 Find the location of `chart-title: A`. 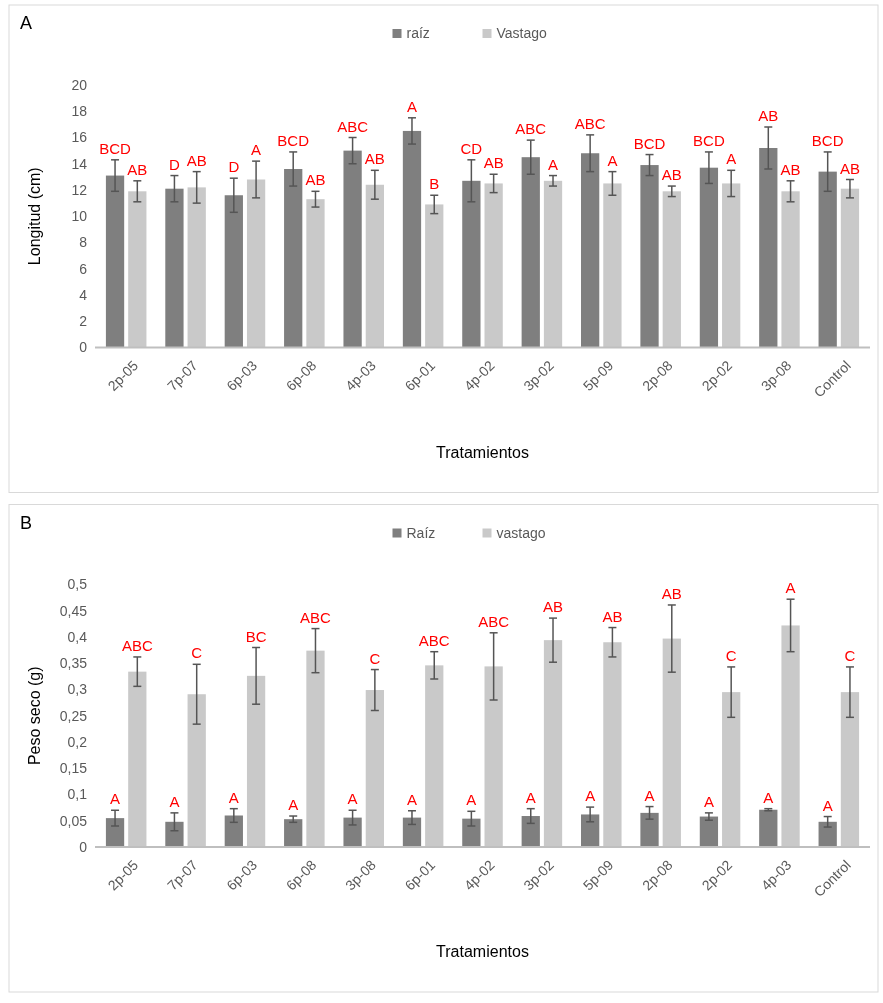

chart-title: A is located at coordinates (26, 23).